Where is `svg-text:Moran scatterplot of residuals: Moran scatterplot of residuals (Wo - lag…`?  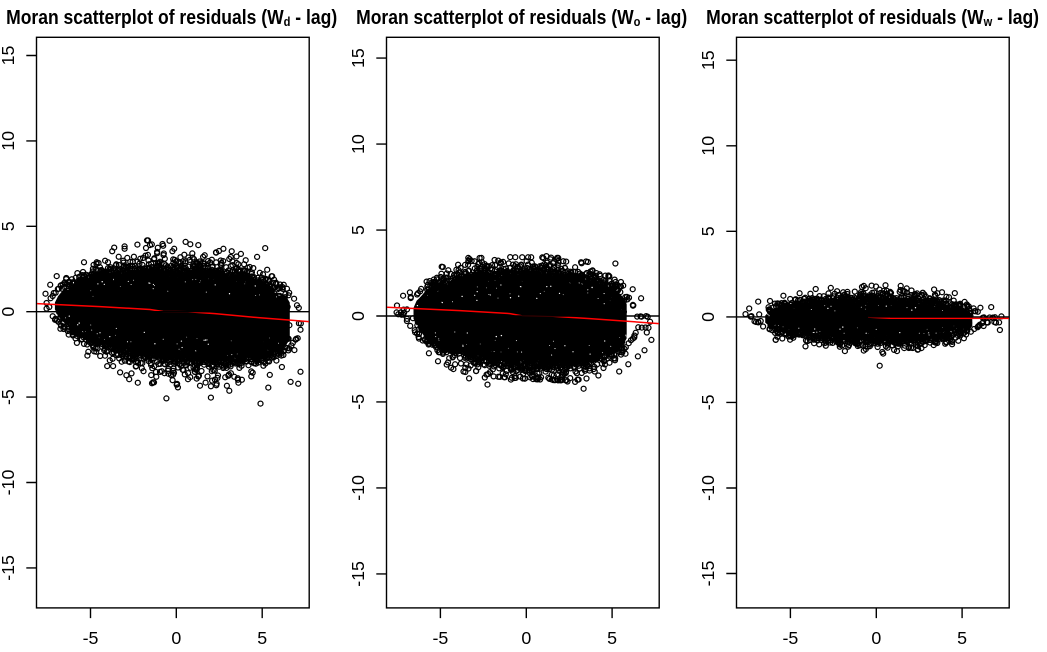 svg-text:Moran scatterplot of residuals: Moran scatterplot of residuals (Wo - lag… is located at coordinates (521, 18).